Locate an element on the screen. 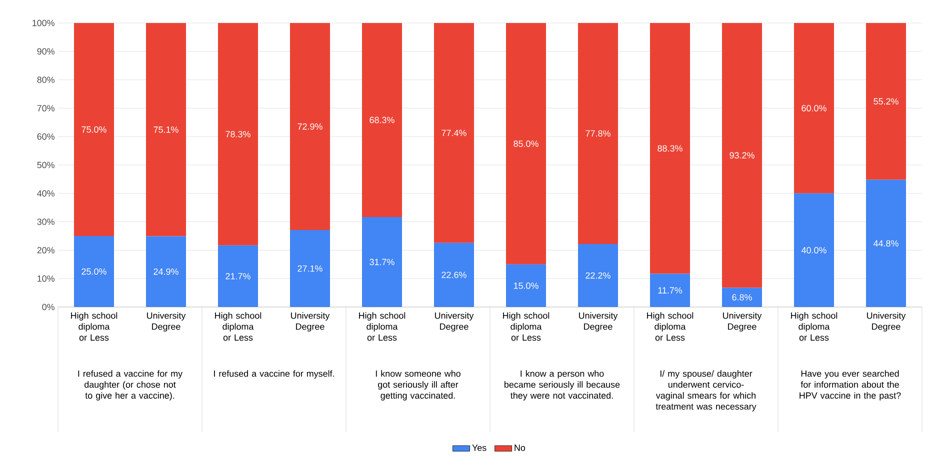  data-label: 11.7% is located at coordinates (670, 290).